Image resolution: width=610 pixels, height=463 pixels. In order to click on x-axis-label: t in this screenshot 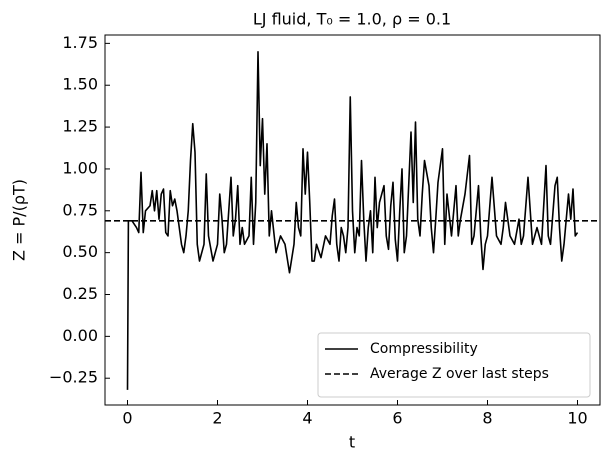, I will do `click(352, 442)`.